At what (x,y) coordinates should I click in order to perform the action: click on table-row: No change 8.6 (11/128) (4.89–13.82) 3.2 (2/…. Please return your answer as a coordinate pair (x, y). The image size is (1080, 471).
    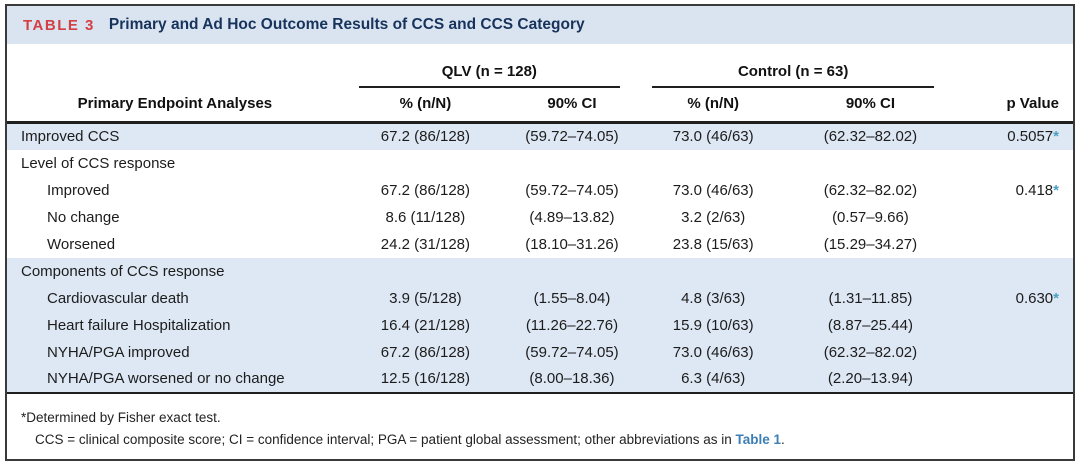
    Looking at the image, I should click on (540, 217).